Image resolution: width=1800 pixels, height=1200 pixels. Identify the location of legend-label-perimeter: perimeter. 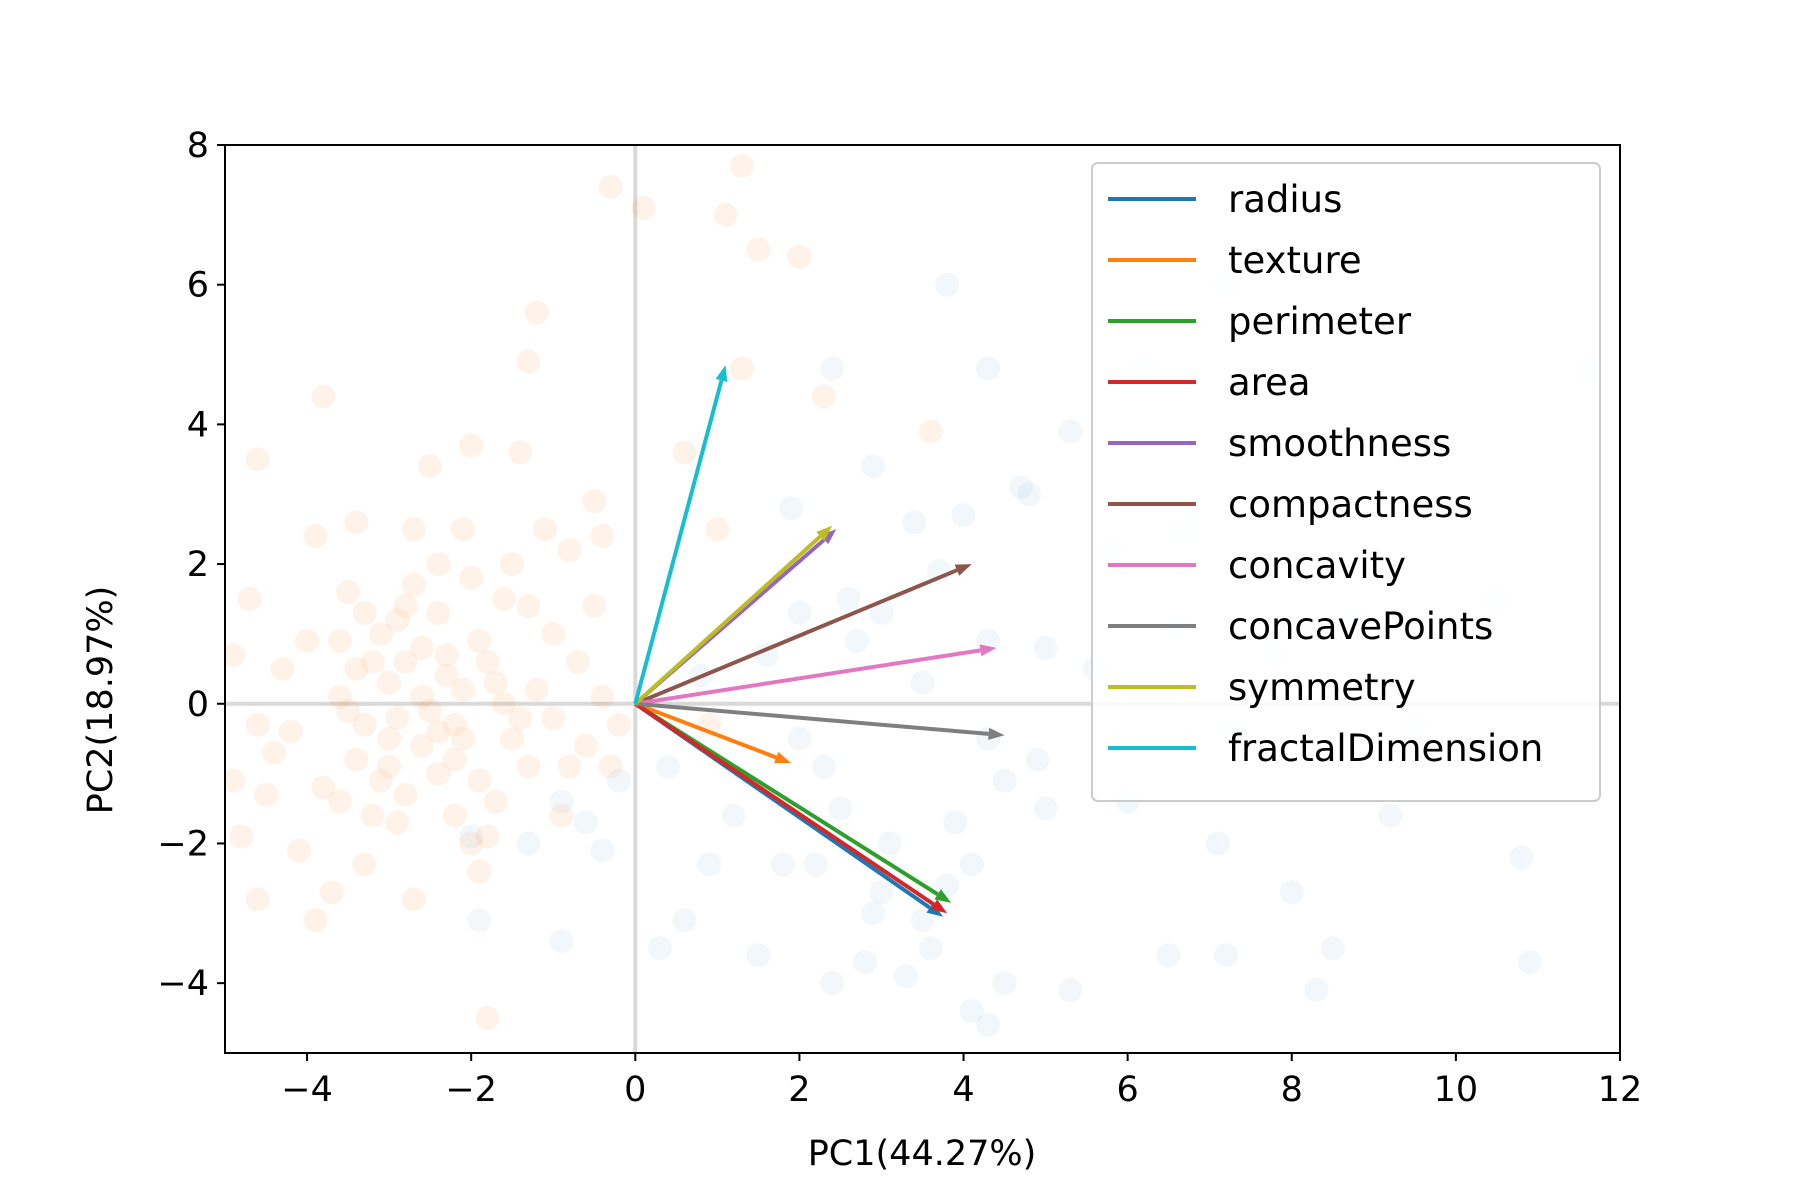
(1320, 321).